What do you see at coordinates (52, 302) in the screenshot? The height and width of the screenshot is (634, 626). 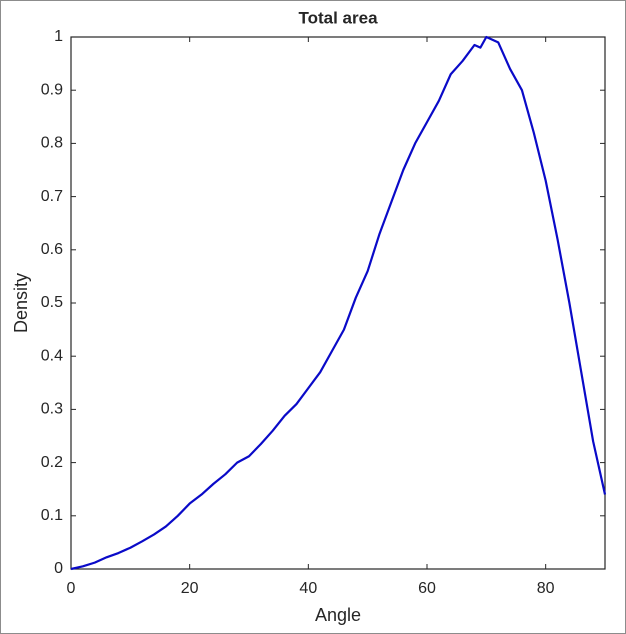 I see `y-tick-label: 0.5` at bounding box center [52, 302].